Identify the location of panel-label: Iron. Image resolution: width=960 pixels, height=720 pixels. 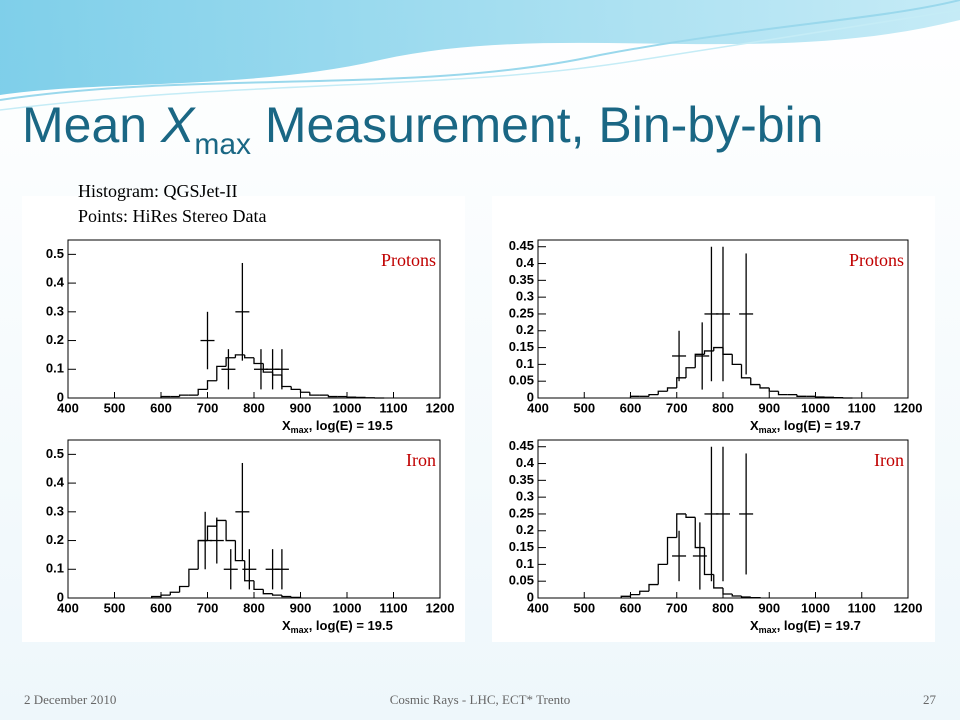
(421, 460).